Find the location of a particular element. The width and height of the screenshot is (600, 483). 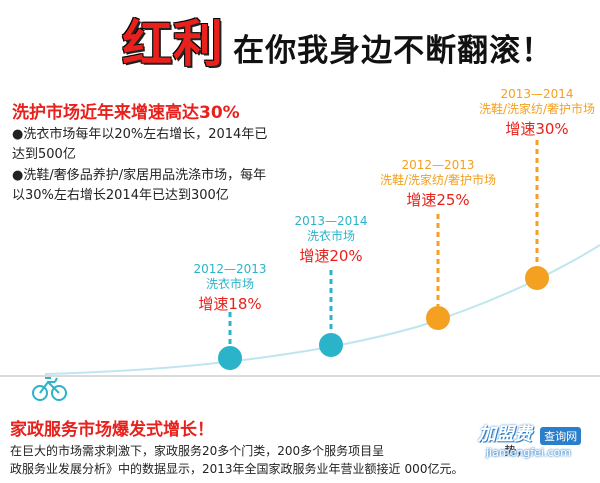

milestone-growth: 增速30% is located at coordinates (537, 129).